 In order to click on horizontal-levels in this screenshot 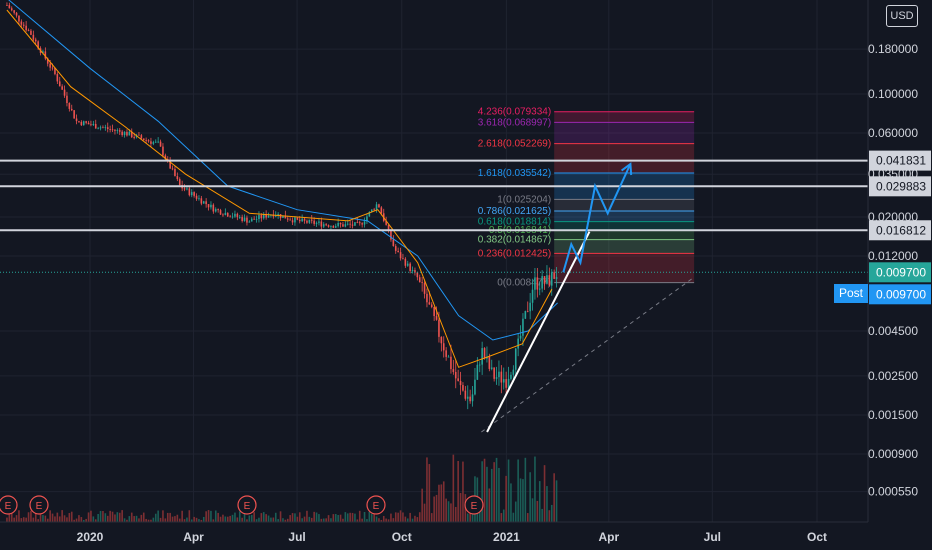, I will do `click(434, 195)`.